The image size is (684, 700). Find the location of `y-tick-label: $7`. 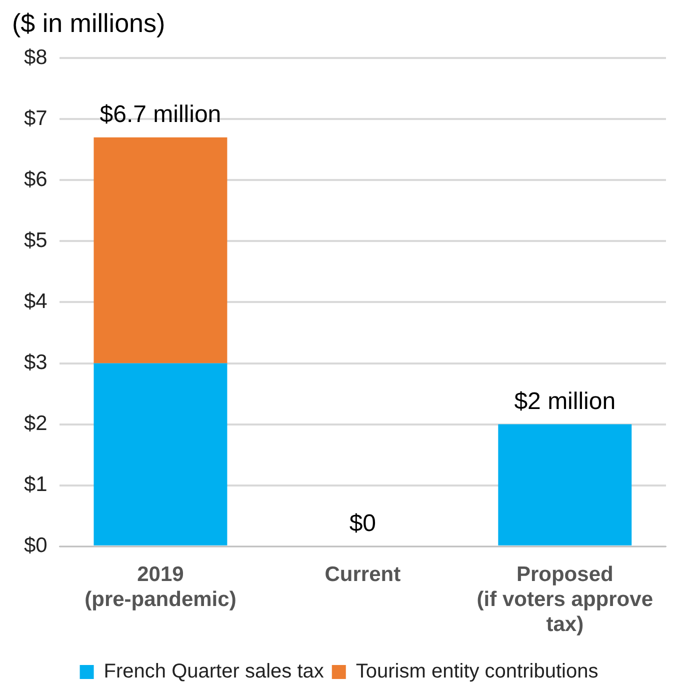

y-tick-label: $7 is located at coordinates (36, 118).